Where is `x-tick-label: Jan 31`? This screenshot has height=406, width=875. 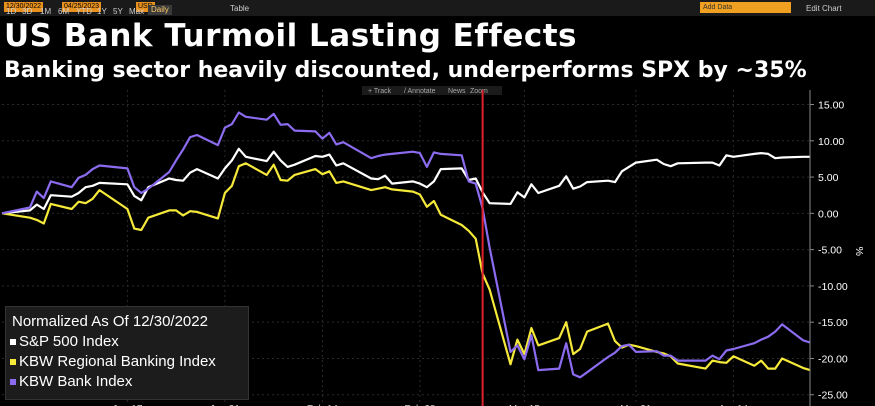
x-tick-label: Jan 31 is located at coordinates (225, 405).